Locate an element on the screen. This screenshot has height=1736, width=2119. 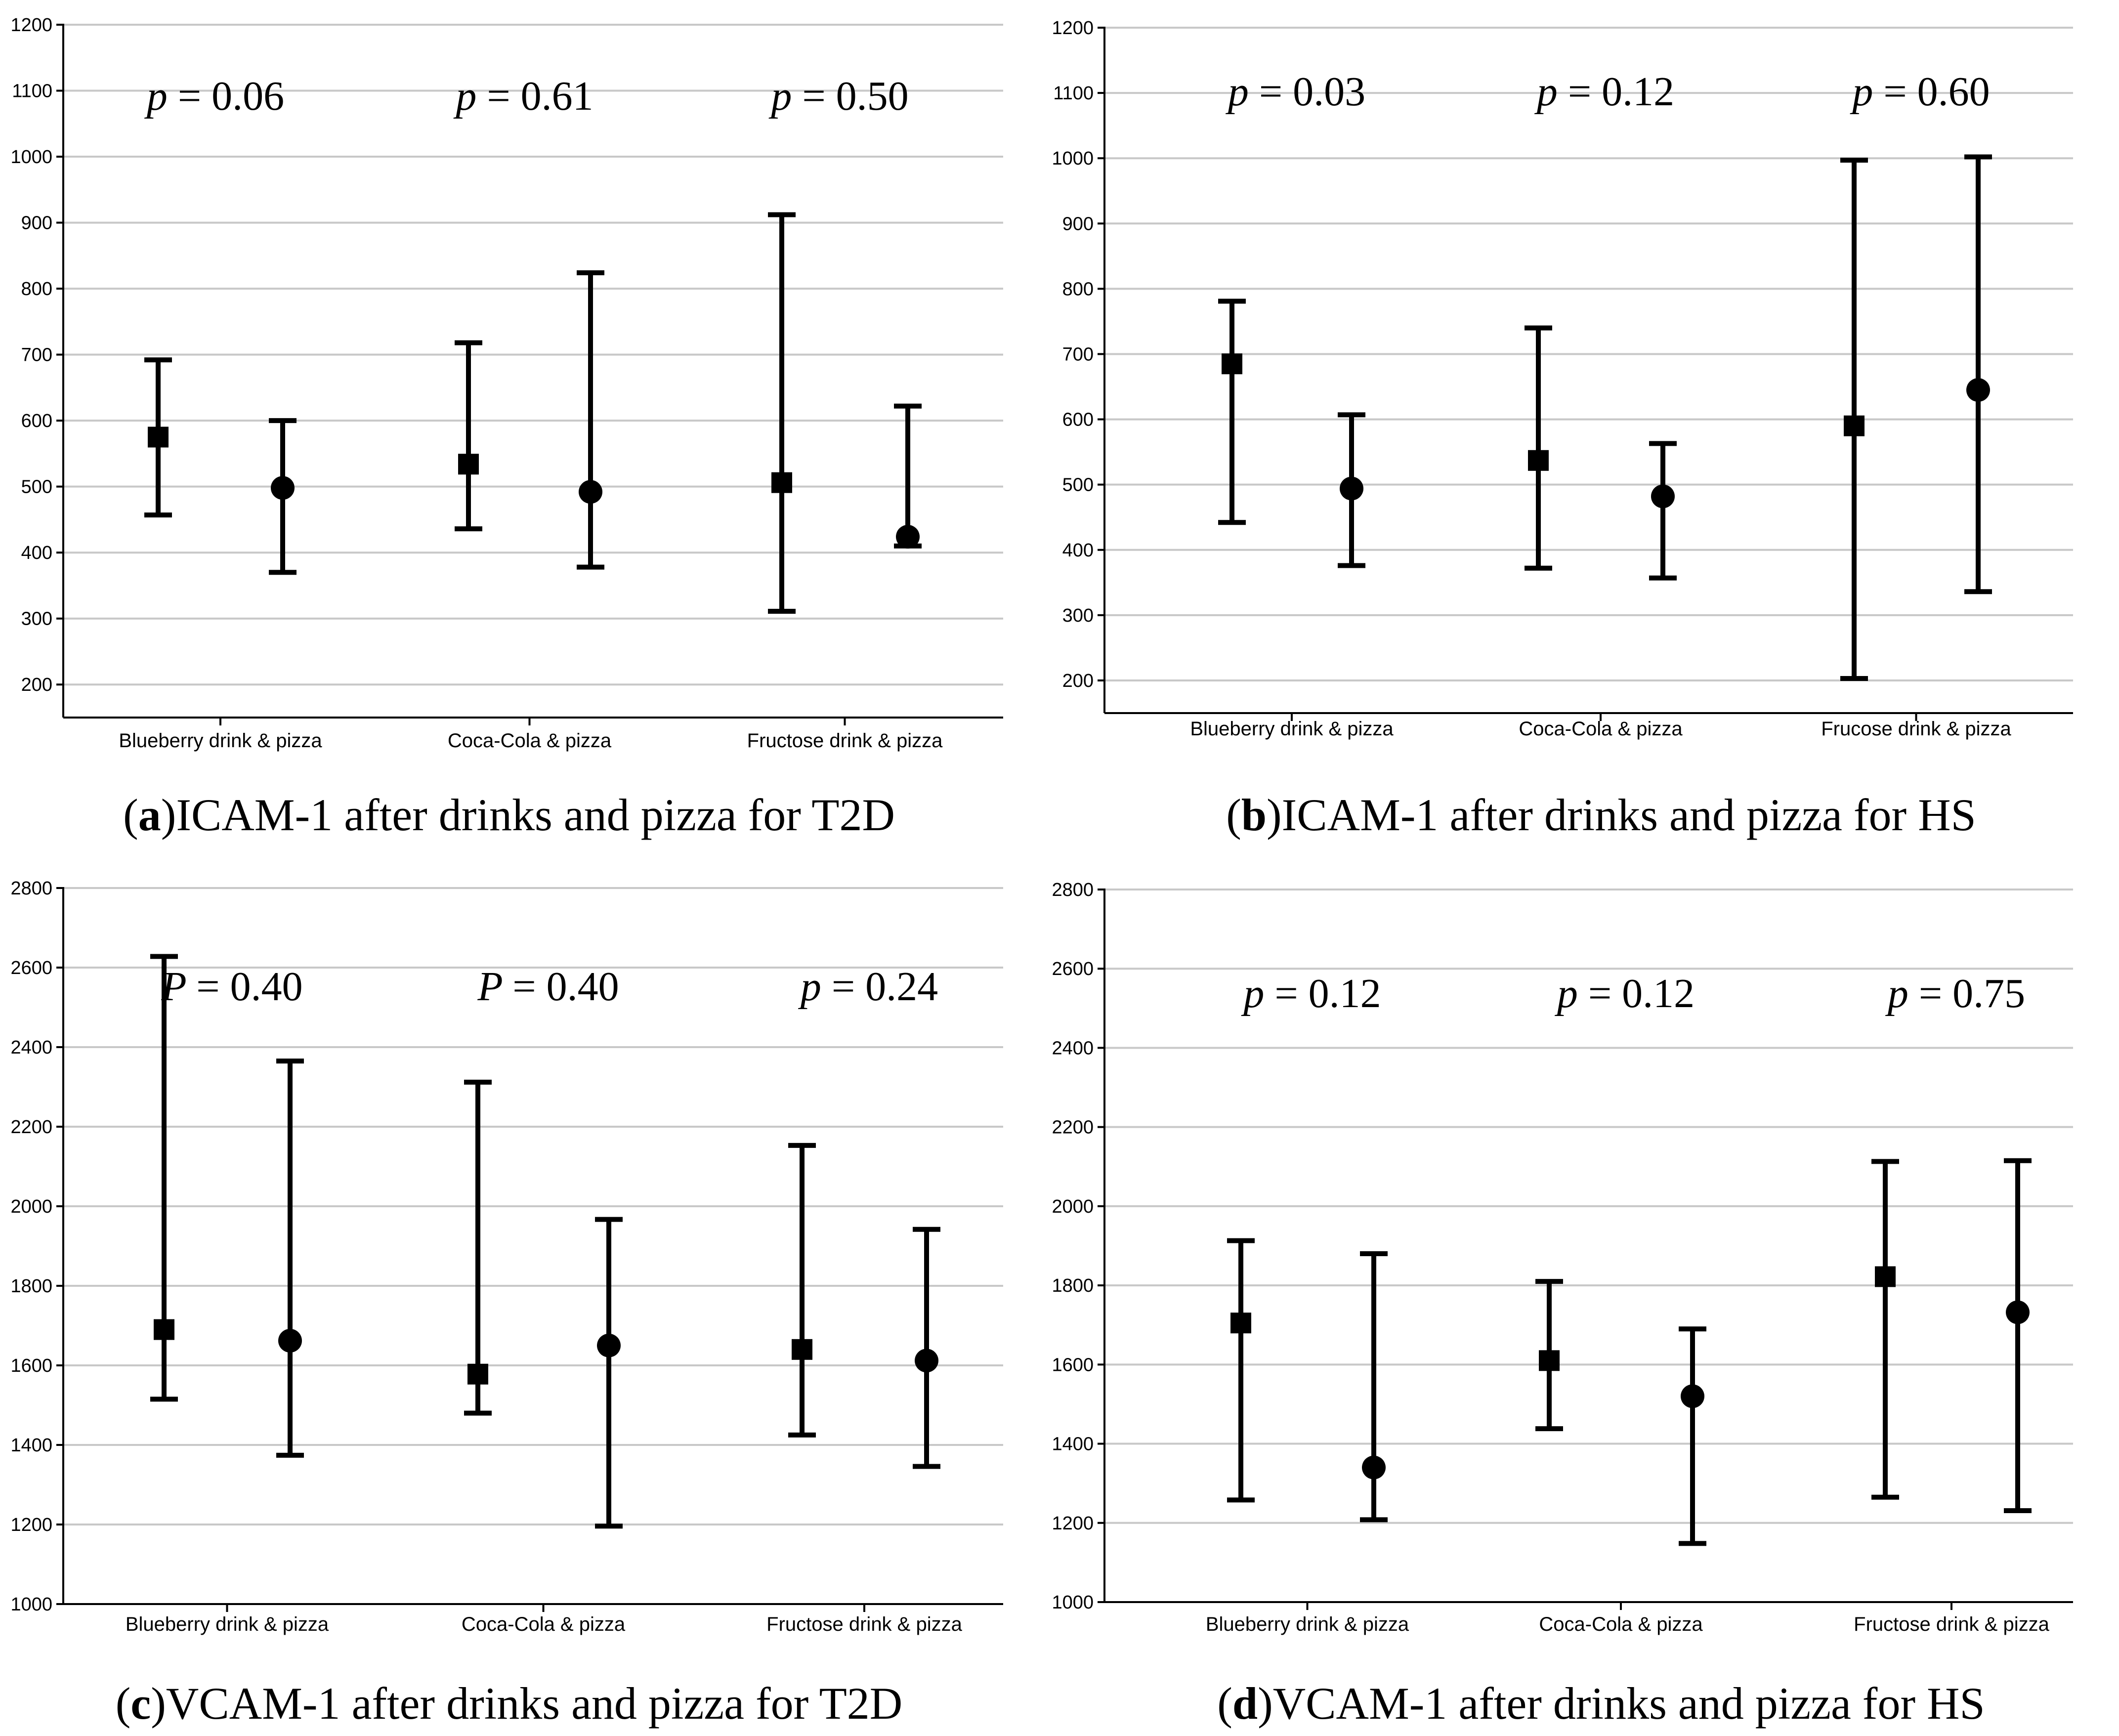
y-tick-label: 1600 is located at coordinates (1073, 1365).